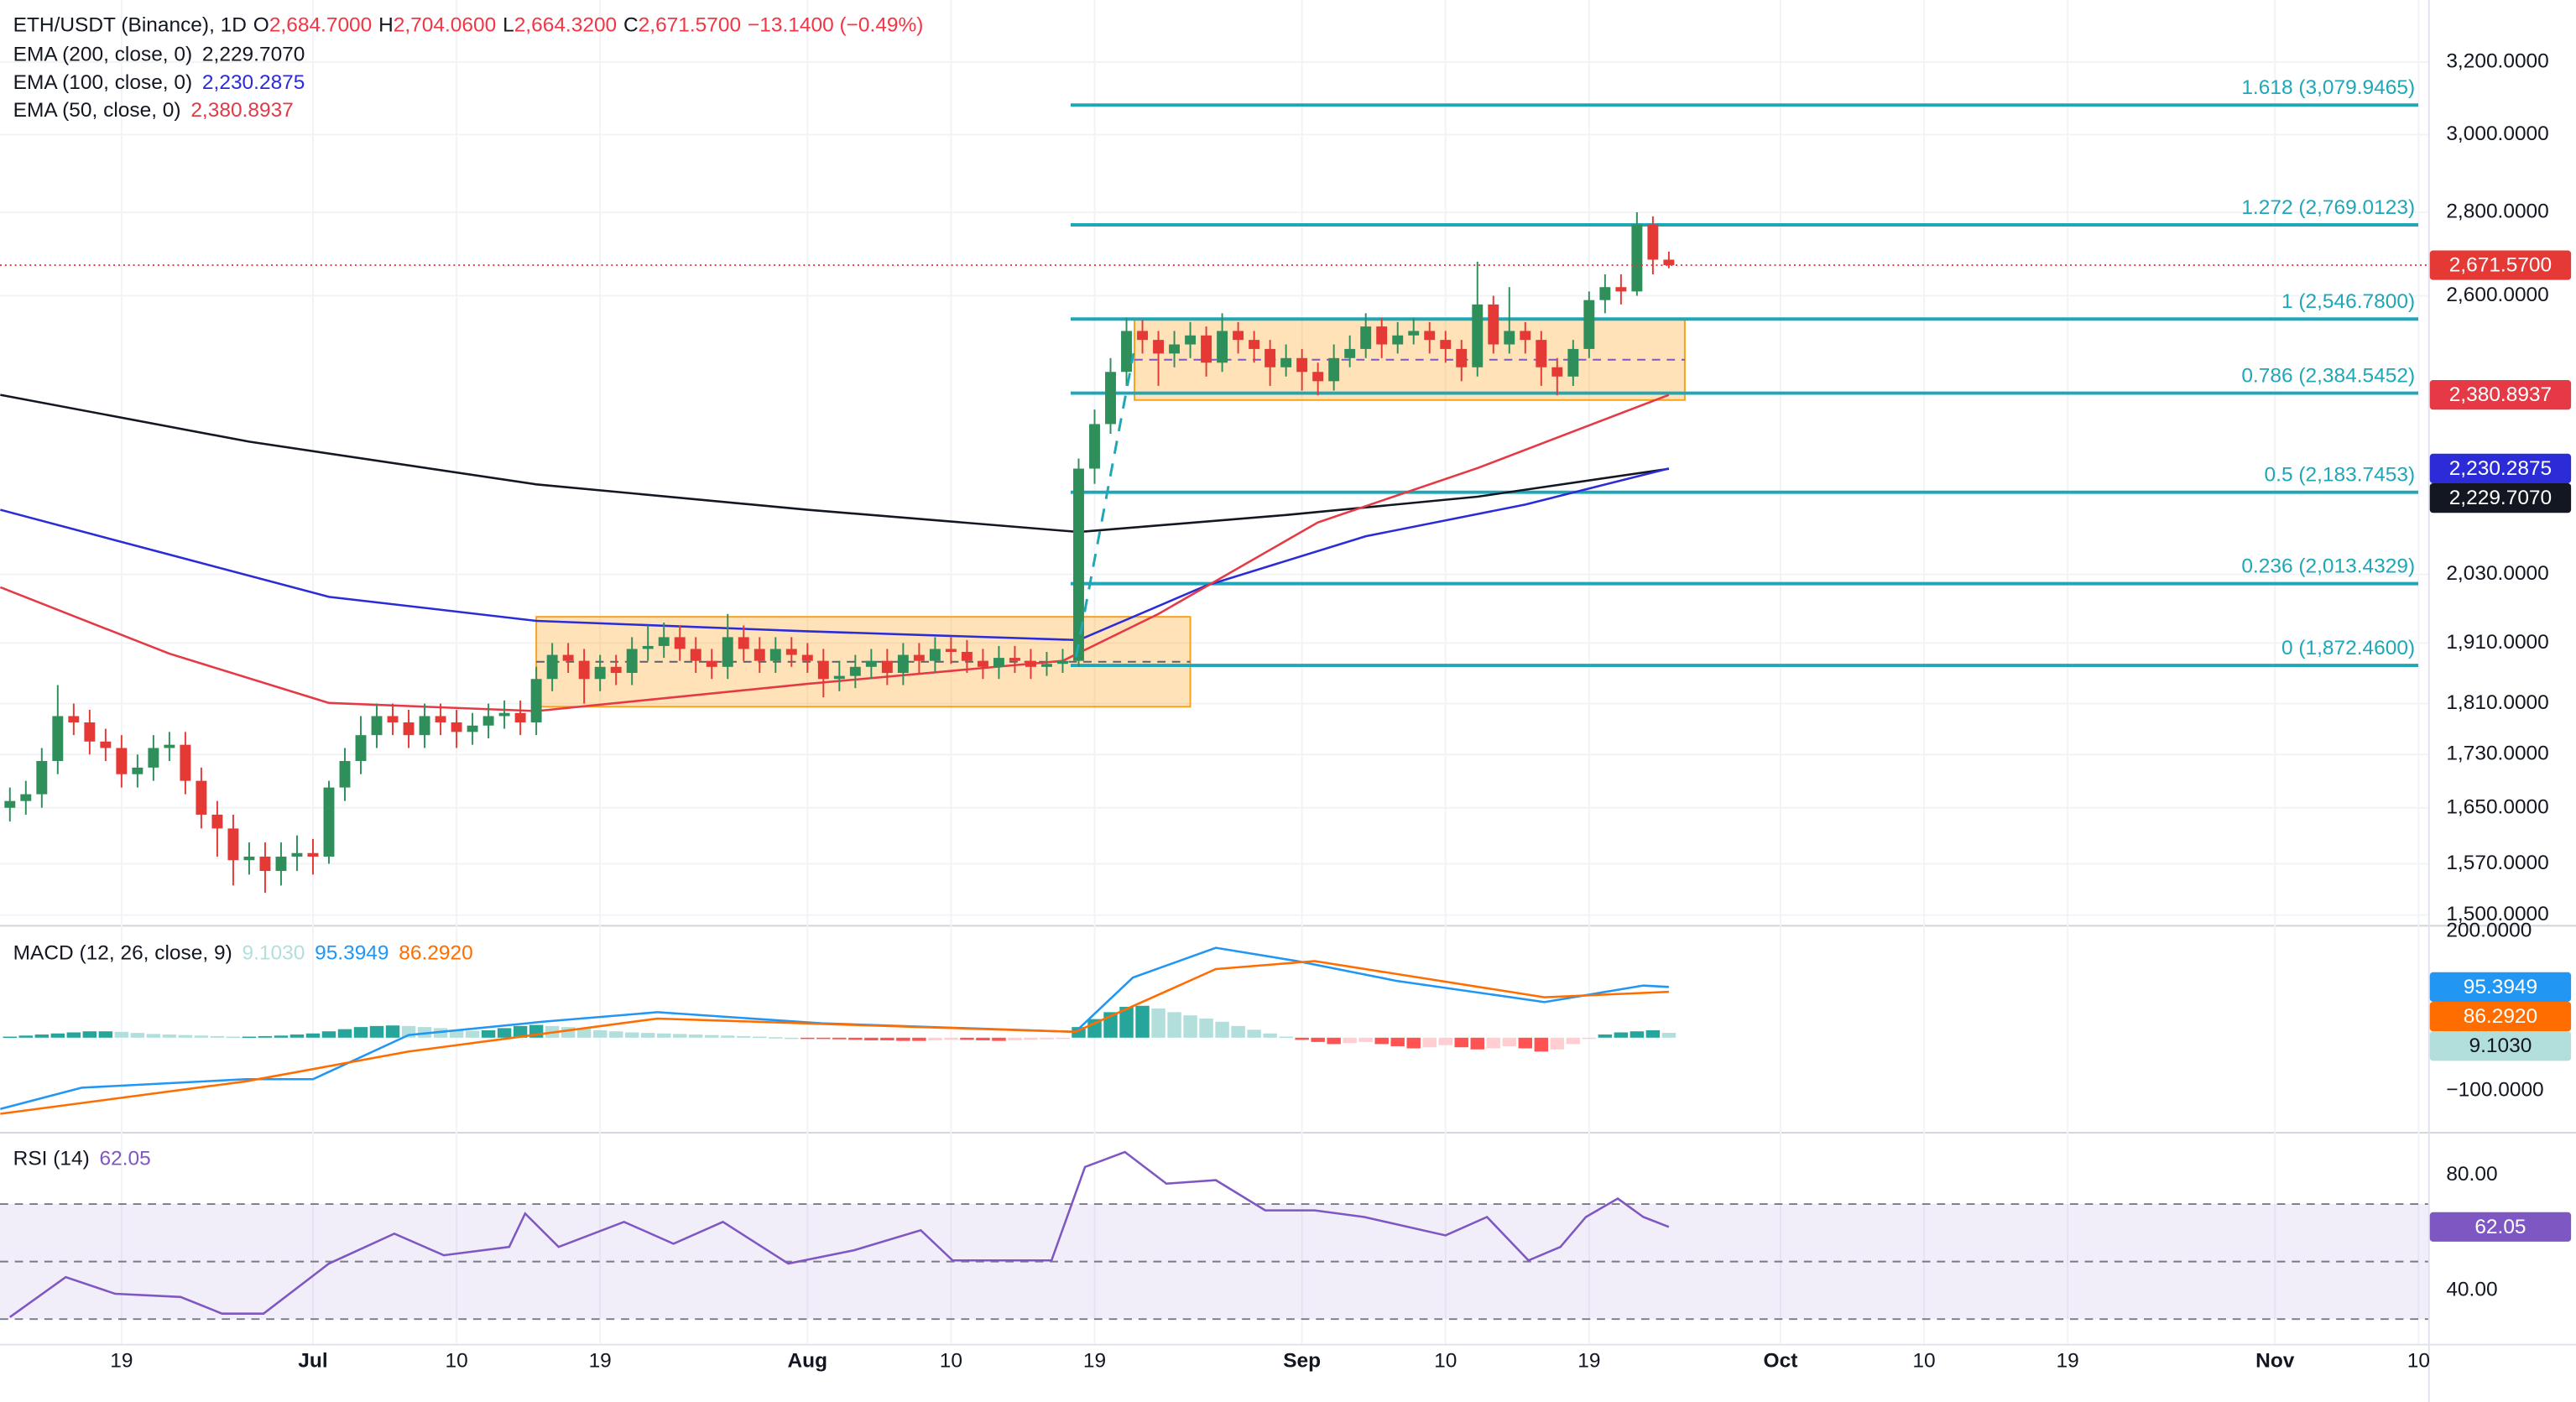 This screenshot has height=1402, width=2576. Describe the element at coordinates (2500, 265) in the screenshot. I see `last-price-badge: 2,671.5700` at that location.